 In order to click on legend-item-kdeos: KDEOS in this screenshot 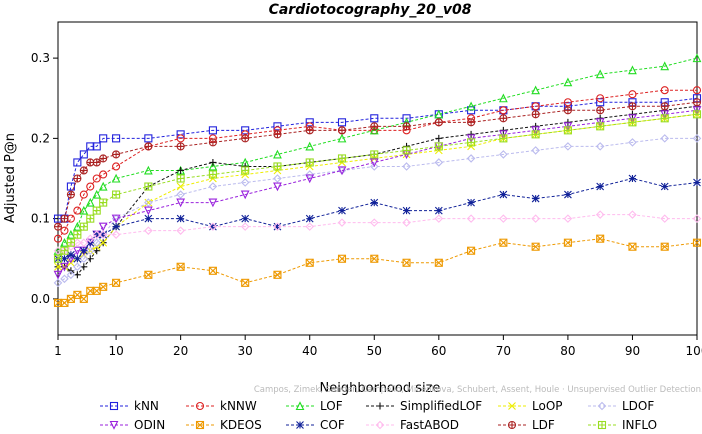, I will do `click(224, 425)`.